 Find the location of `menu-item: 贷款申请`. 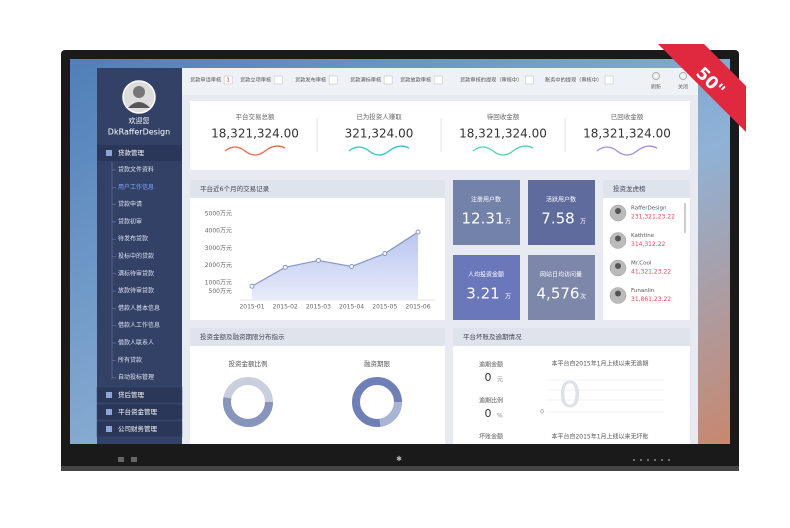

menu-item: 贷款申请 is located at coordinates (130, 204).